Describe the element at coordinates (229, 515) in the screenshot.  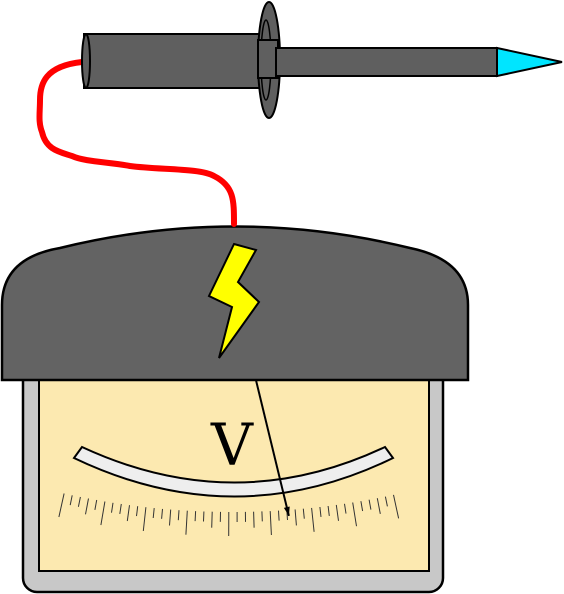
I see `scale-ticks` at that location.